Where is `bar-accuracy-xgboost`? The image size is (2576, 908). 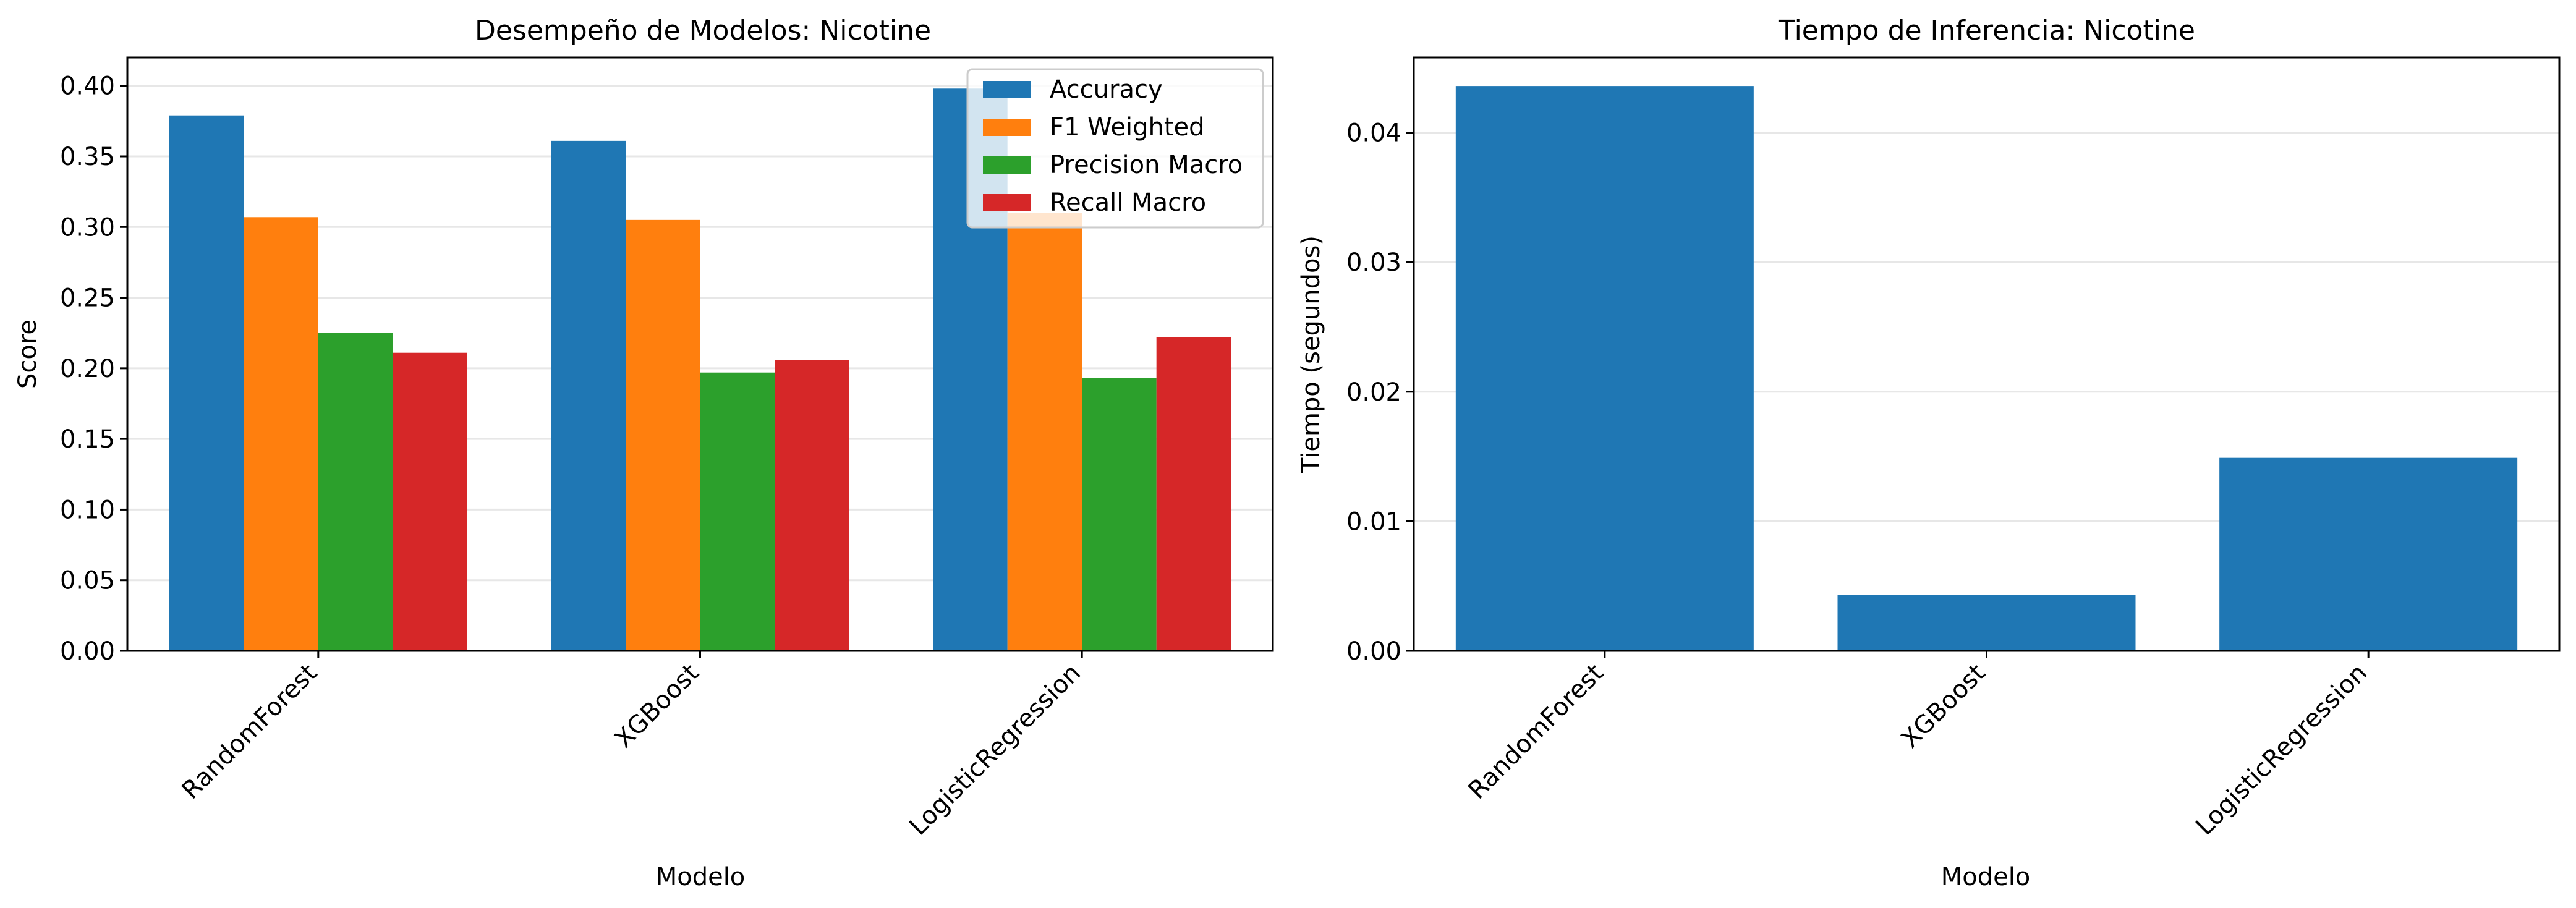
bar-accuracy-xgboost is located at coordinates (588, 395).